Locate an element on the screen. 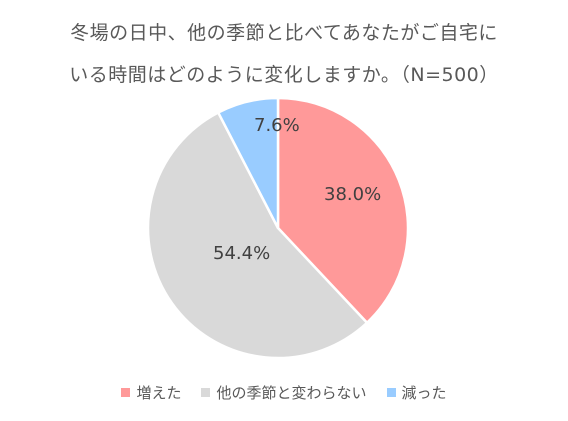 Image resolution: width=568 pixels, height=421 pixels. legend-swatch-increased is located at coordinates (126, 392).